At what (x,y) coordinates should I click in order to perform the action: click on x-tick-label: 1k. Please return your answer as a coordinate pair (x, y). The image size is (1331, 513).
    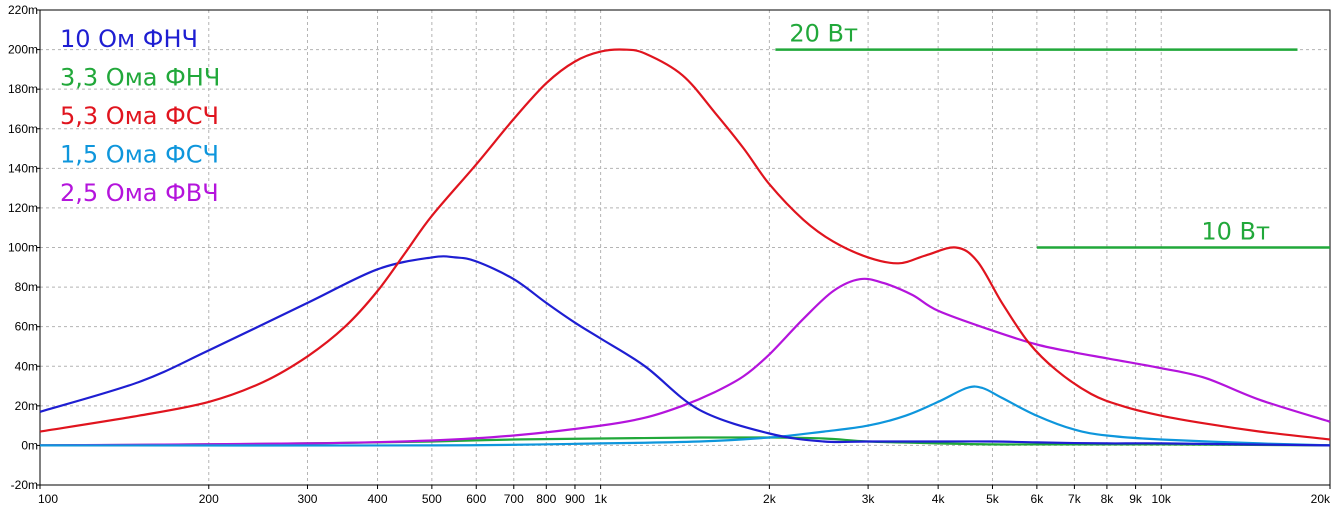
    Looking at the image, I should click on (601, 499).